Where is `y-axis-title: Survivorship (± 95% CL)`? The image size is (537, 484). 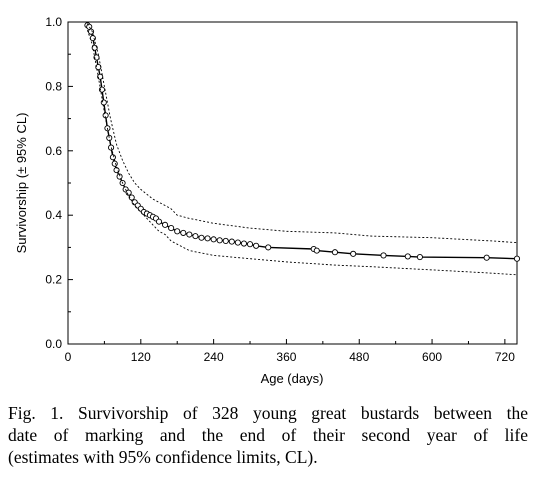
y-axis-title: Survivorship (± 95% CL) is located at coordinates (21, 183).